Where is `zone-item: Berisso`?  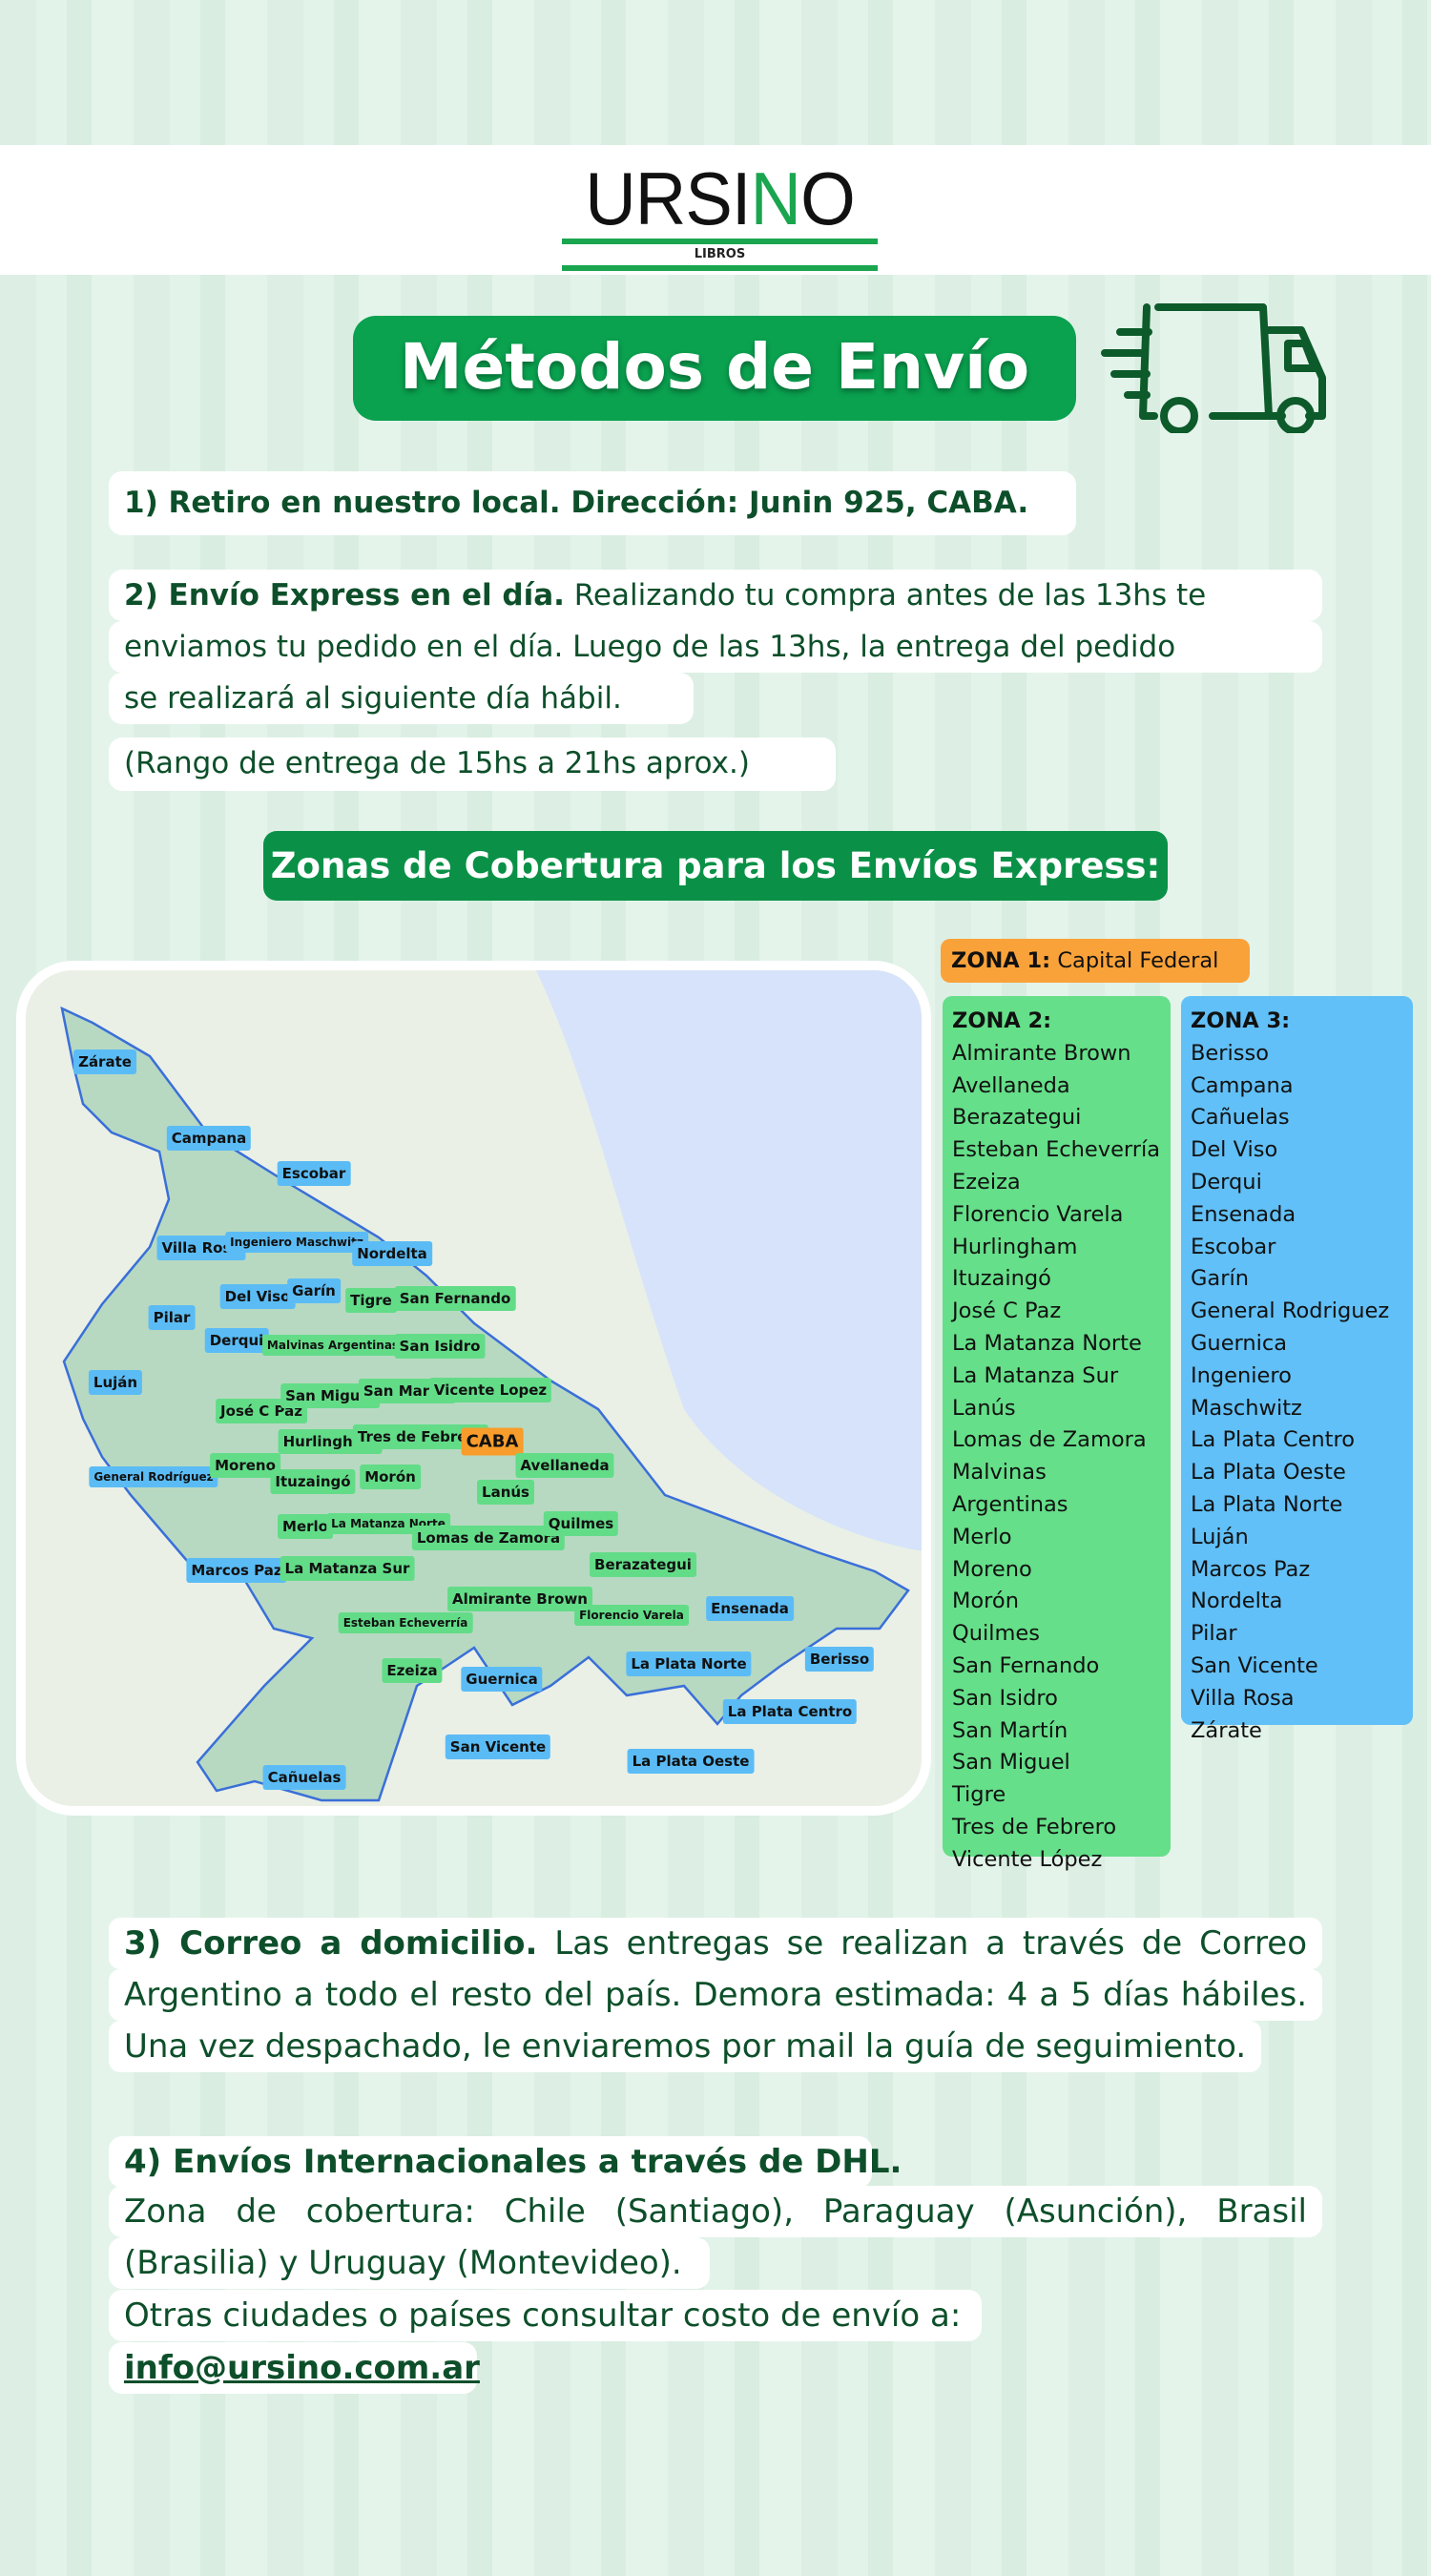
zone-item: Berisso is located at coordinates (1230, 1053).